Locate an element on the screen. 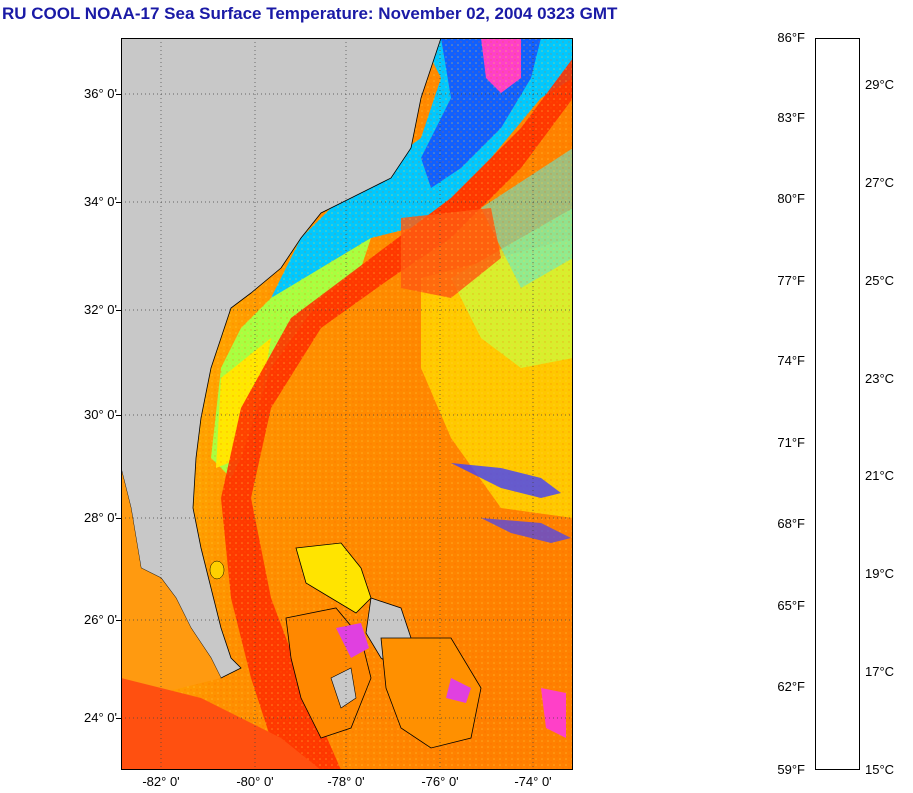 The width and height of the screenshot is (913, 793). lon-label-74: -74° 0' is located at coordinates (533, 781).